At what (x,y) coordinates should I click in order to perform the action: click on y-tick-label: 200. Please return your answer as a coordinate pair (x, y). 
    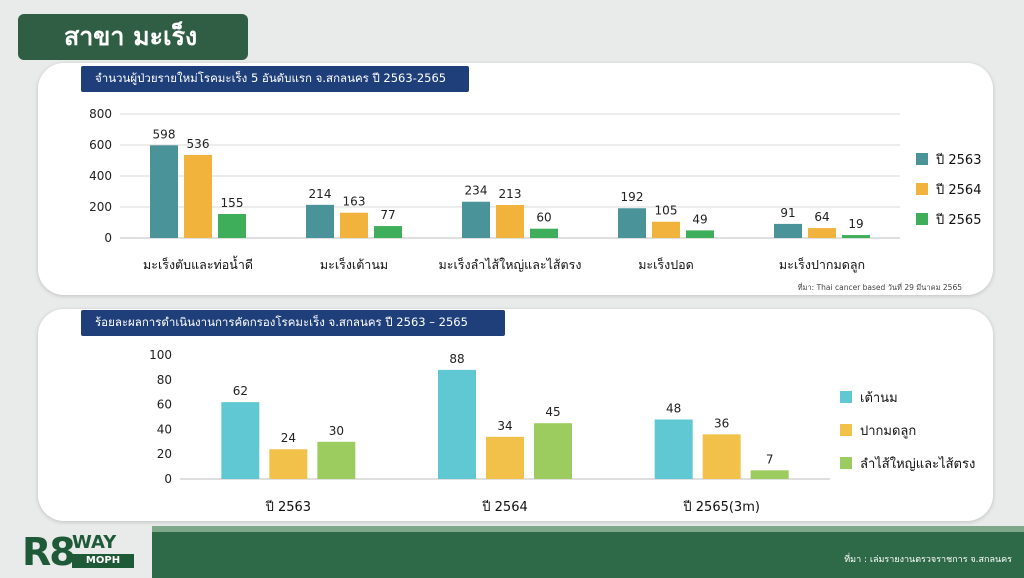
    Looking at the image, I should click on (100, 207).